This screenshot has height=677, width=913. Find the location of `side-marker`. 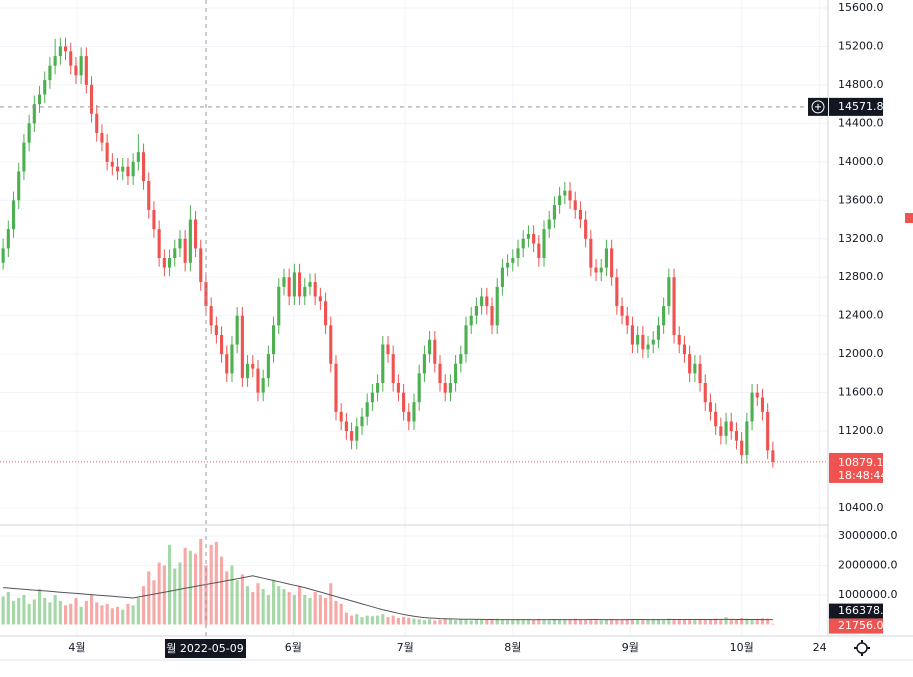

side-marker is located at coordinates (909, 218).